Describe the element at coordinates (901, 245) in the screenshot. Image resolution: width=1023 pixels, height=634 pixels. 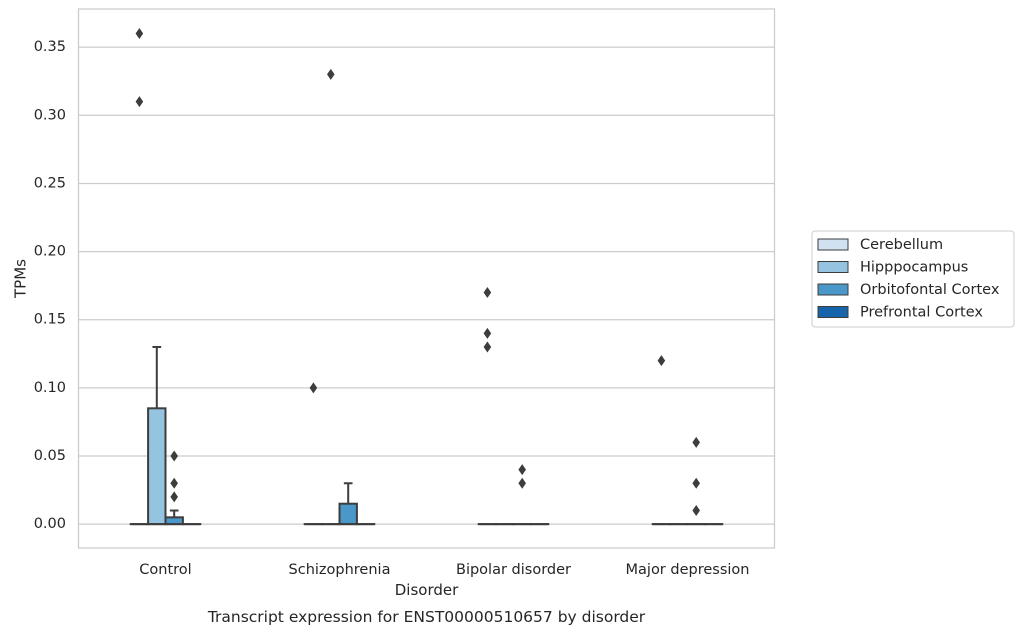
I see `legend-label: Cerebellum` at that location.